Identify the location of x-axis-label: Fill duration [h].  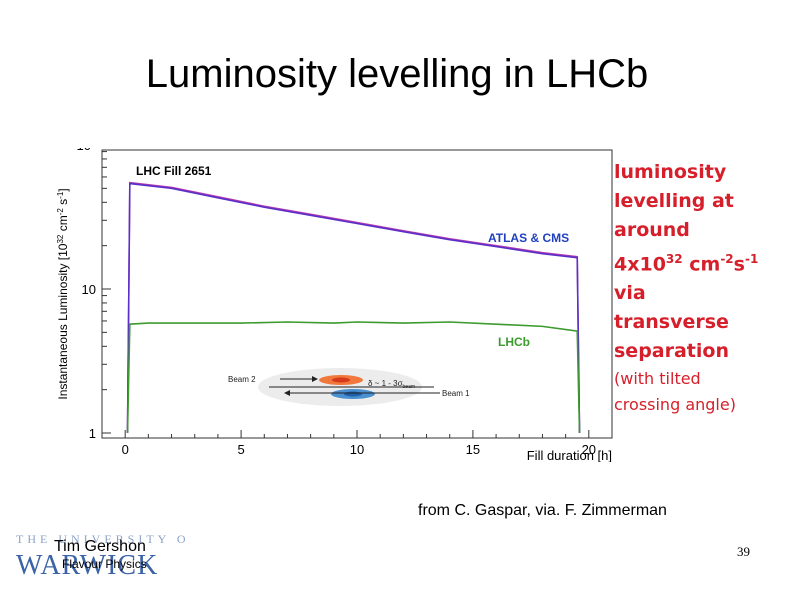
(569, 455).